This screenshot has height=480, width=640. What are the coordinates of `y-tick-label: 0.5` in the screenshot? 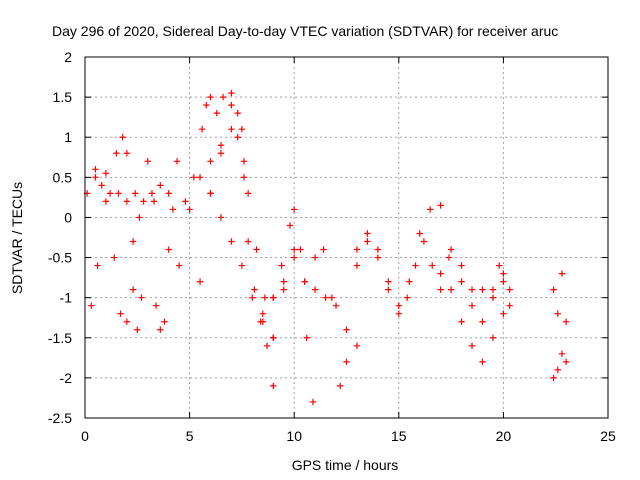 It's located at (63, 177).